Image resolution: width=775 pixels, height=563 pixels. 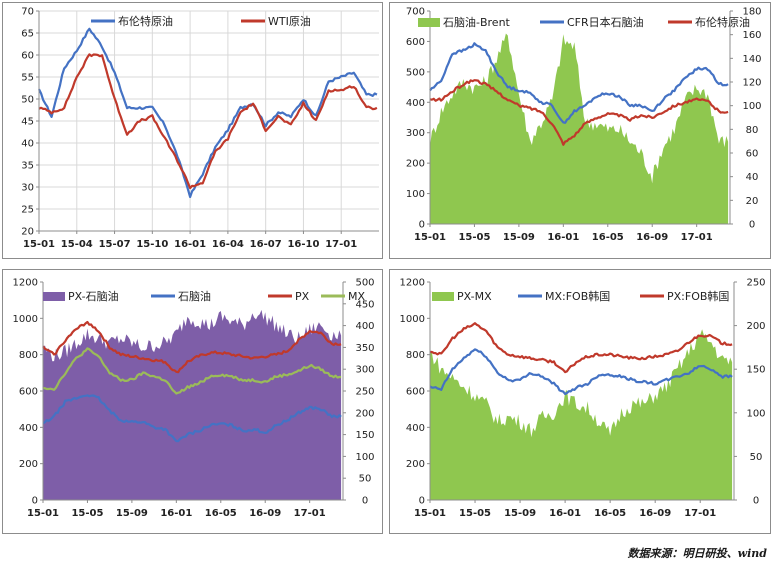 What do you see at coordinates (364, 326) in the screenshot?
I see `y-tick-label-right: 400` at bounding box center [364, 326].